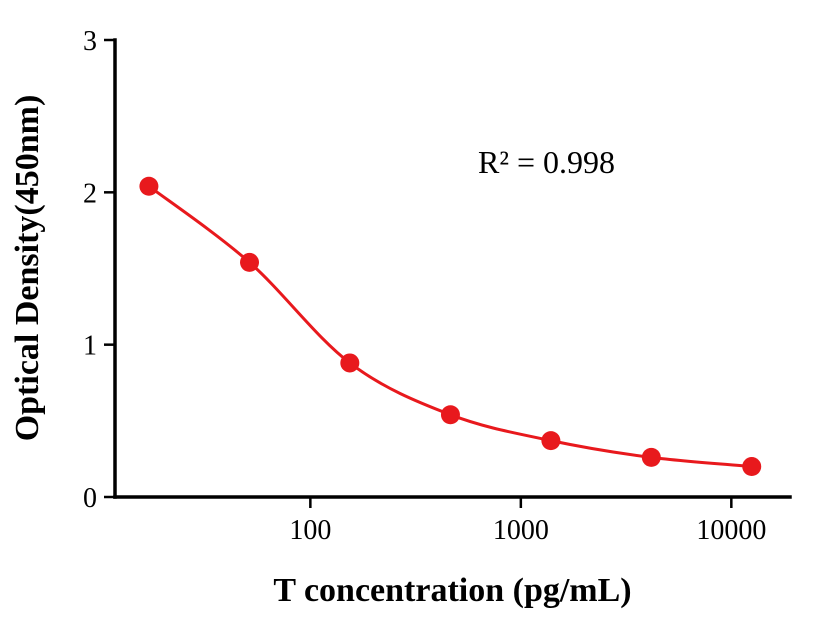 The height and width of the screenshot is (640, 816). Describe the element at coordinates (90, 346) in the screenshot. I see `y-tick-label: 1` at that location.